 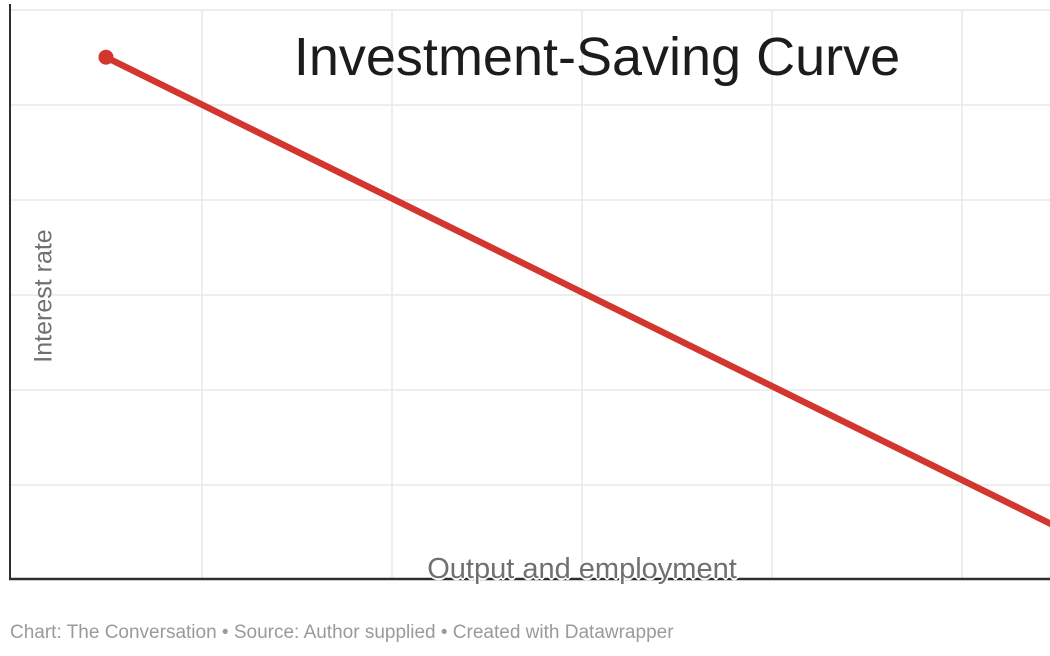 I want to click on chart-title: Investment-Saving Curve, so click(x=597, y=57).